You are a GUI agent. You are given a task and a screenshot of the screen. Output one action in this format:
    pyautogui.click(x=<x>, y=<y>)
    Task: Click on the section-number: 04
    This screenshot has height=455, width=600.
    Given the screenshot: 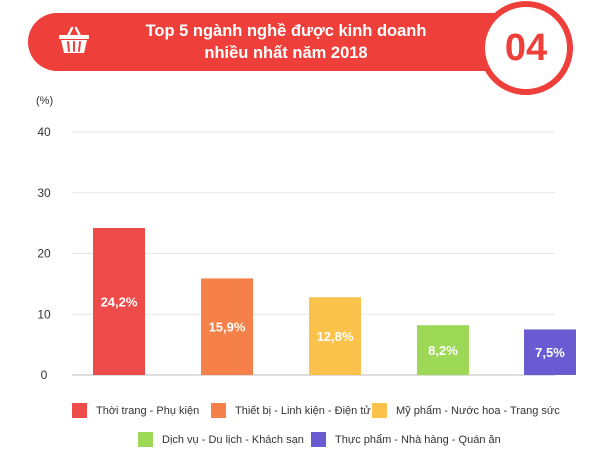 What is the action you would take?
    pyautogui.click(x=526, y=47)
    